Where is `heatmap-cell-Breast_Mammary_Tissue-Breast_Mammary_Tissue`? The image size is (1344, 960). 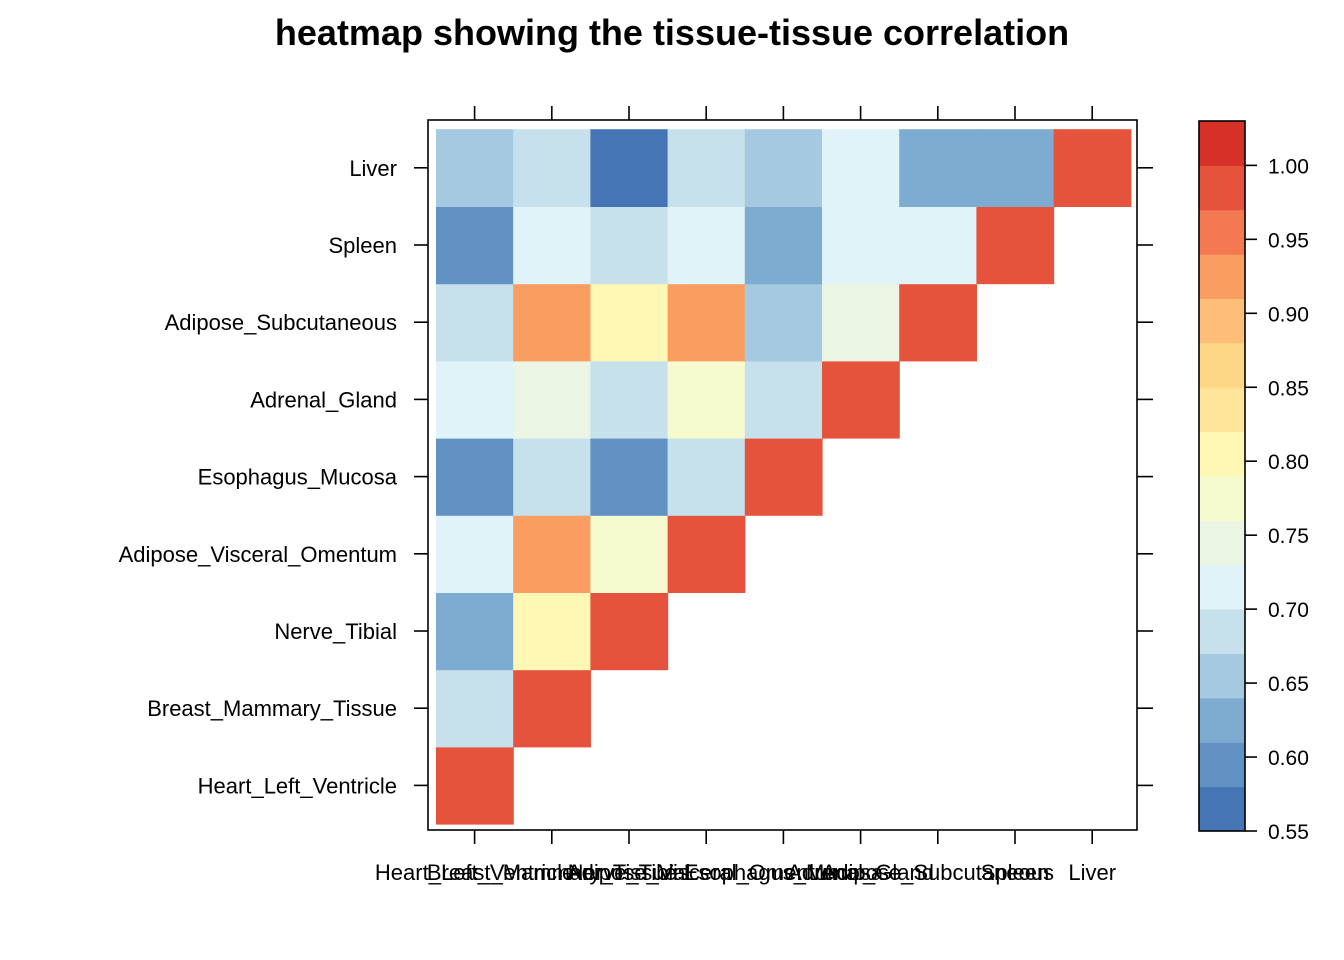
heatmap-cell-Breast_Mammary_Tissue-Breast_Mammary_Tissue is located at coordinates (552, 708).